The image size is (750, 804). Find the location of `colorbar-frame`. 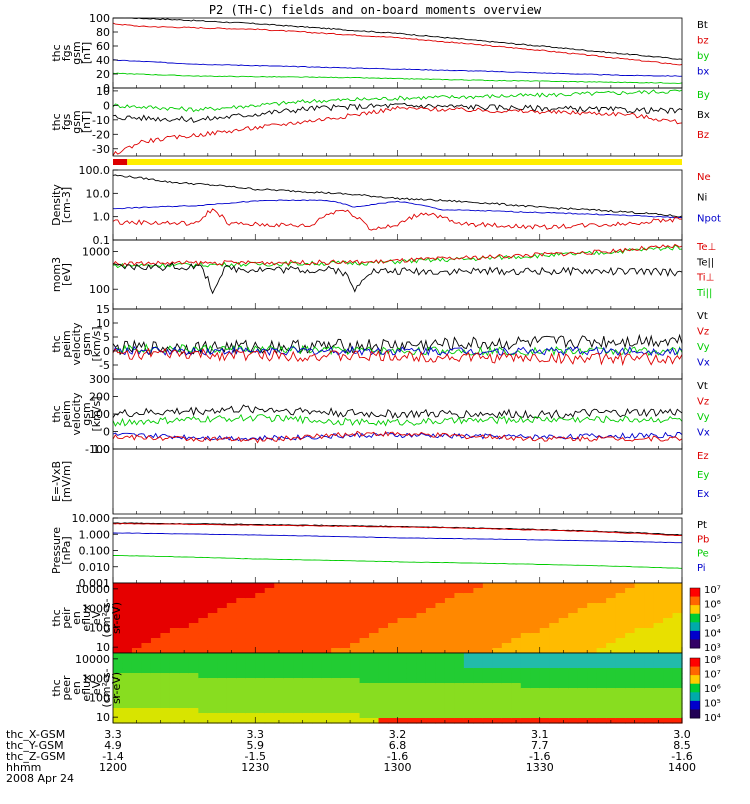

colorbar-frame is located at coordinates (695, 618).